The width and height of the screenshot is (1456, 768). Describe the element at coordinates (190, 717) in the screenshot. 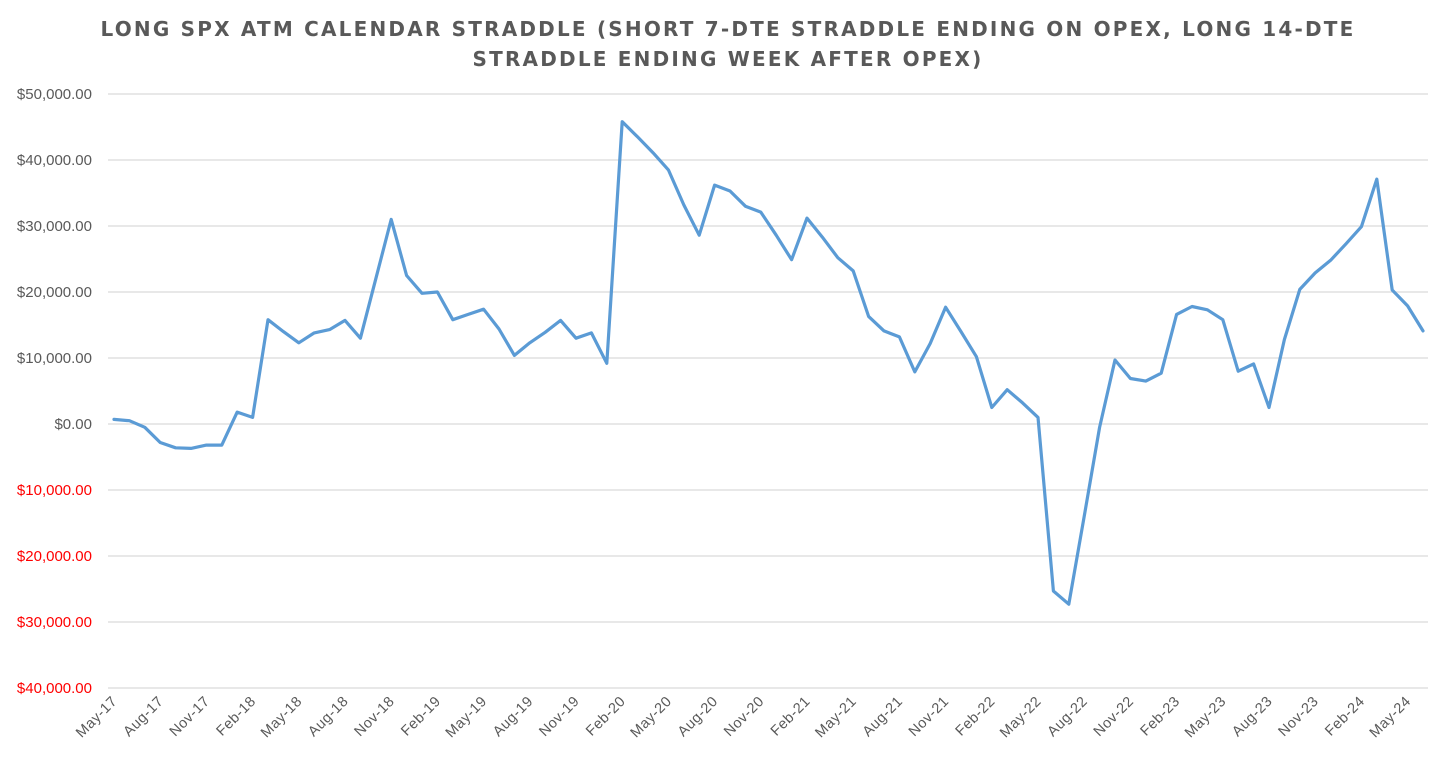

I see `x-tick-label: Nov-17` at that location.